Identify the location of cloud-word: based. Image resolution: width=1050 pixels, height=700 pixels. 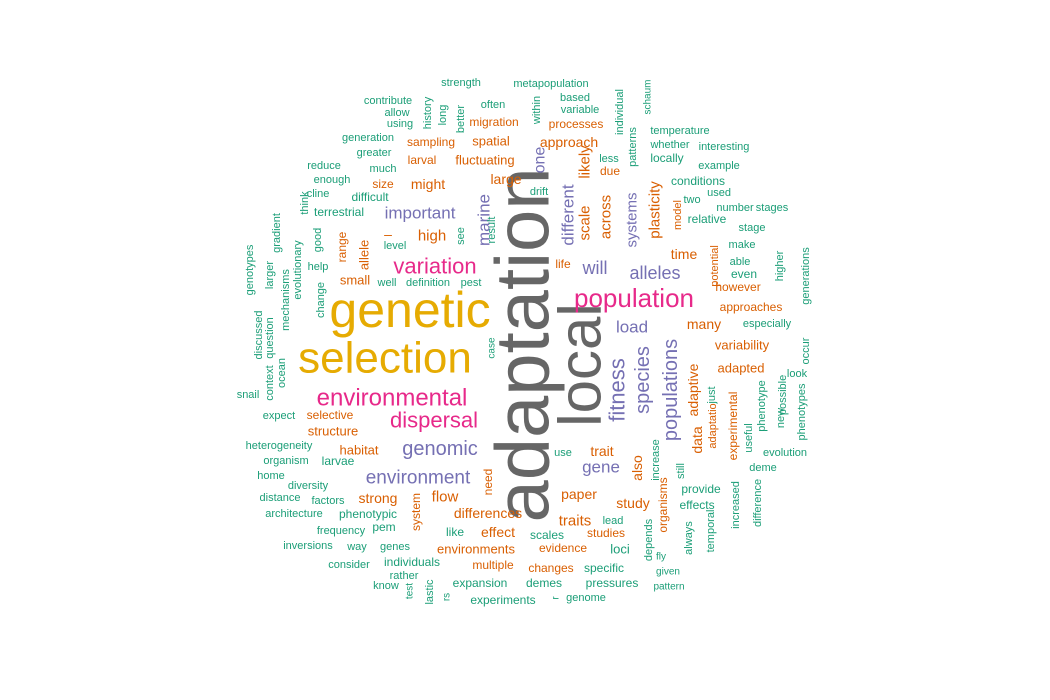
(575, 98).